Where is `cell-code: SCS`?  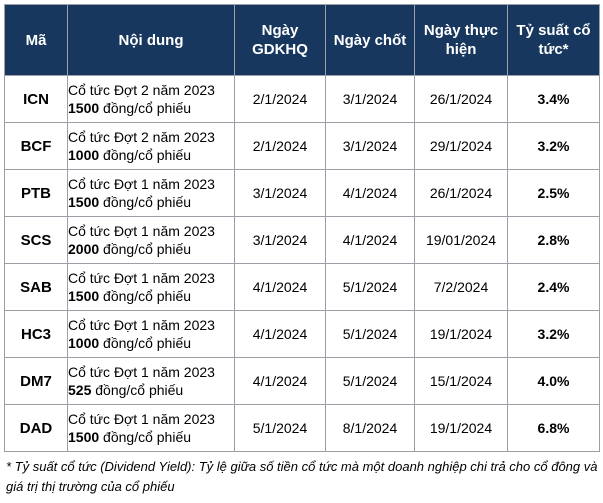 cell-code: SCS is located at coordinates (36, 240).